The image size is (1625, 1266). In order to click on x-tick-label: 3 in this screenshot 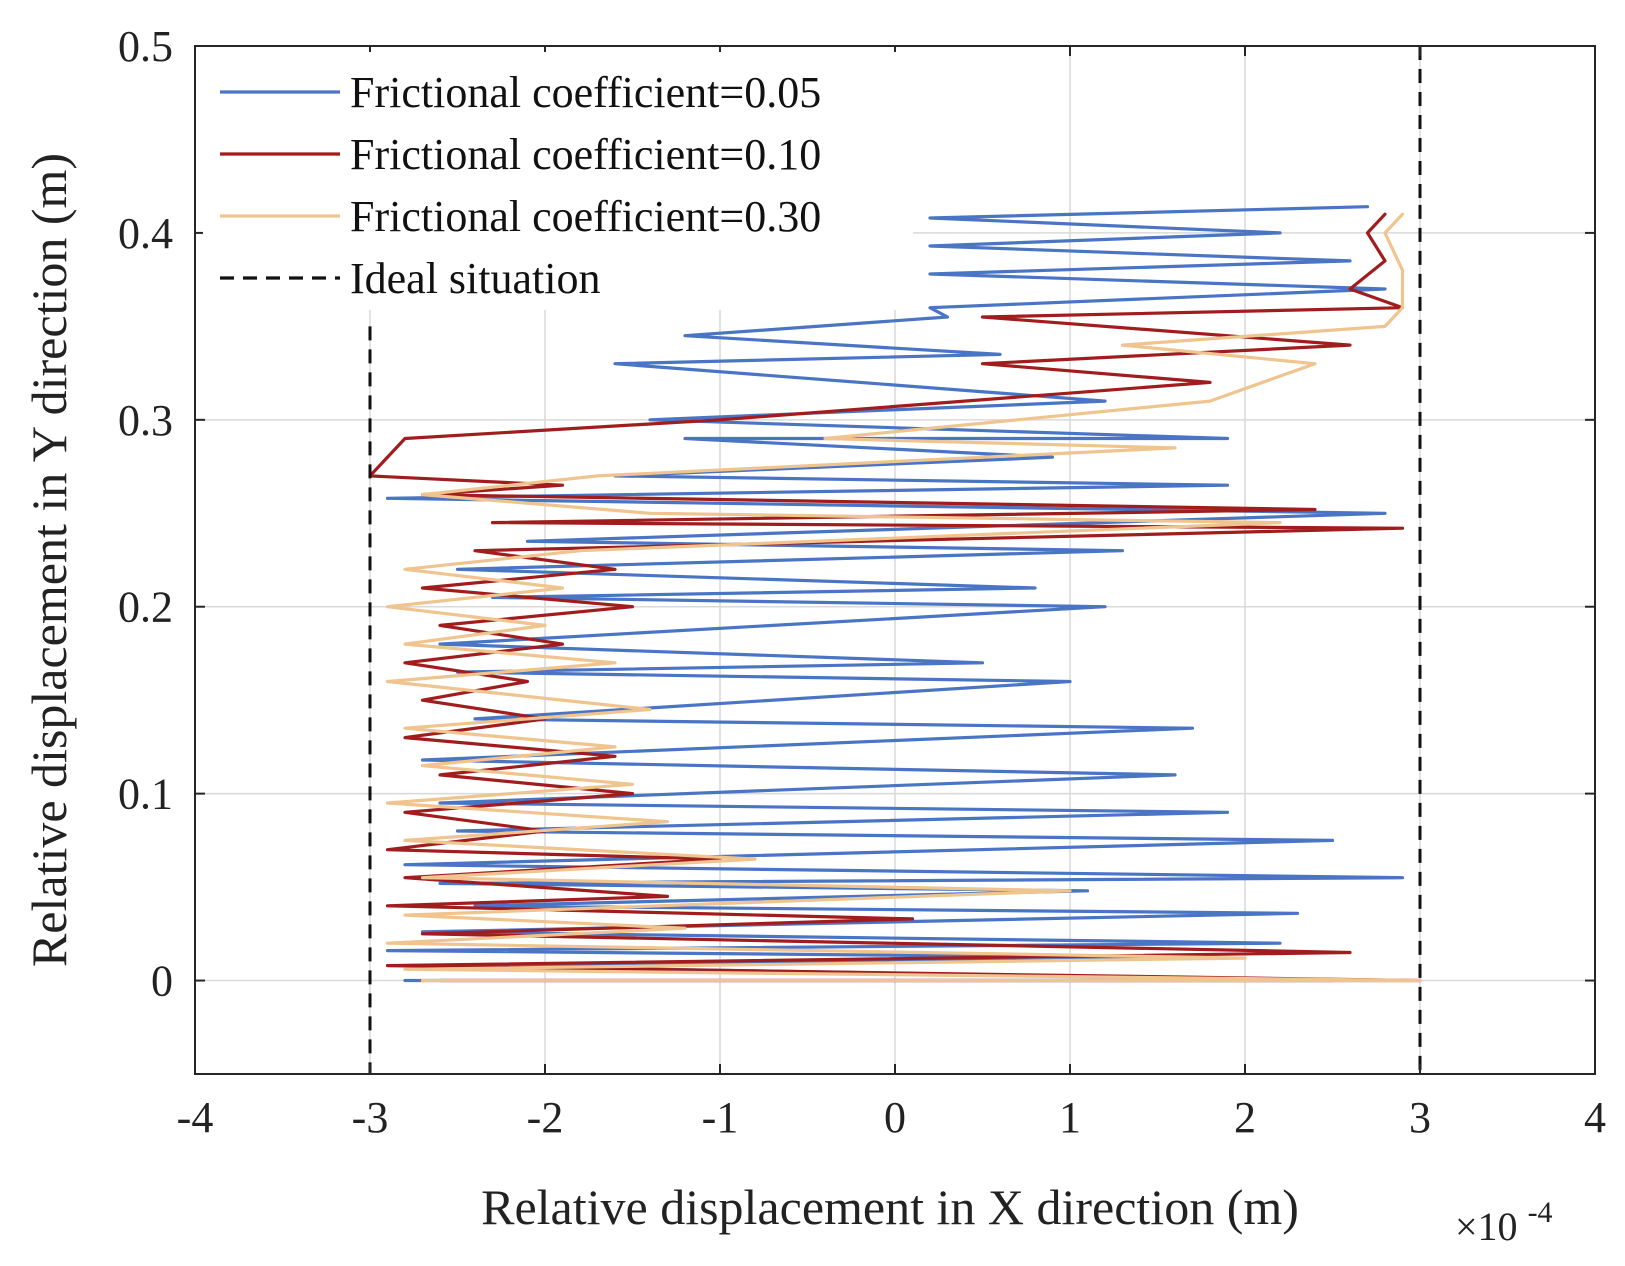, I will do `click(1420, 1117)`.